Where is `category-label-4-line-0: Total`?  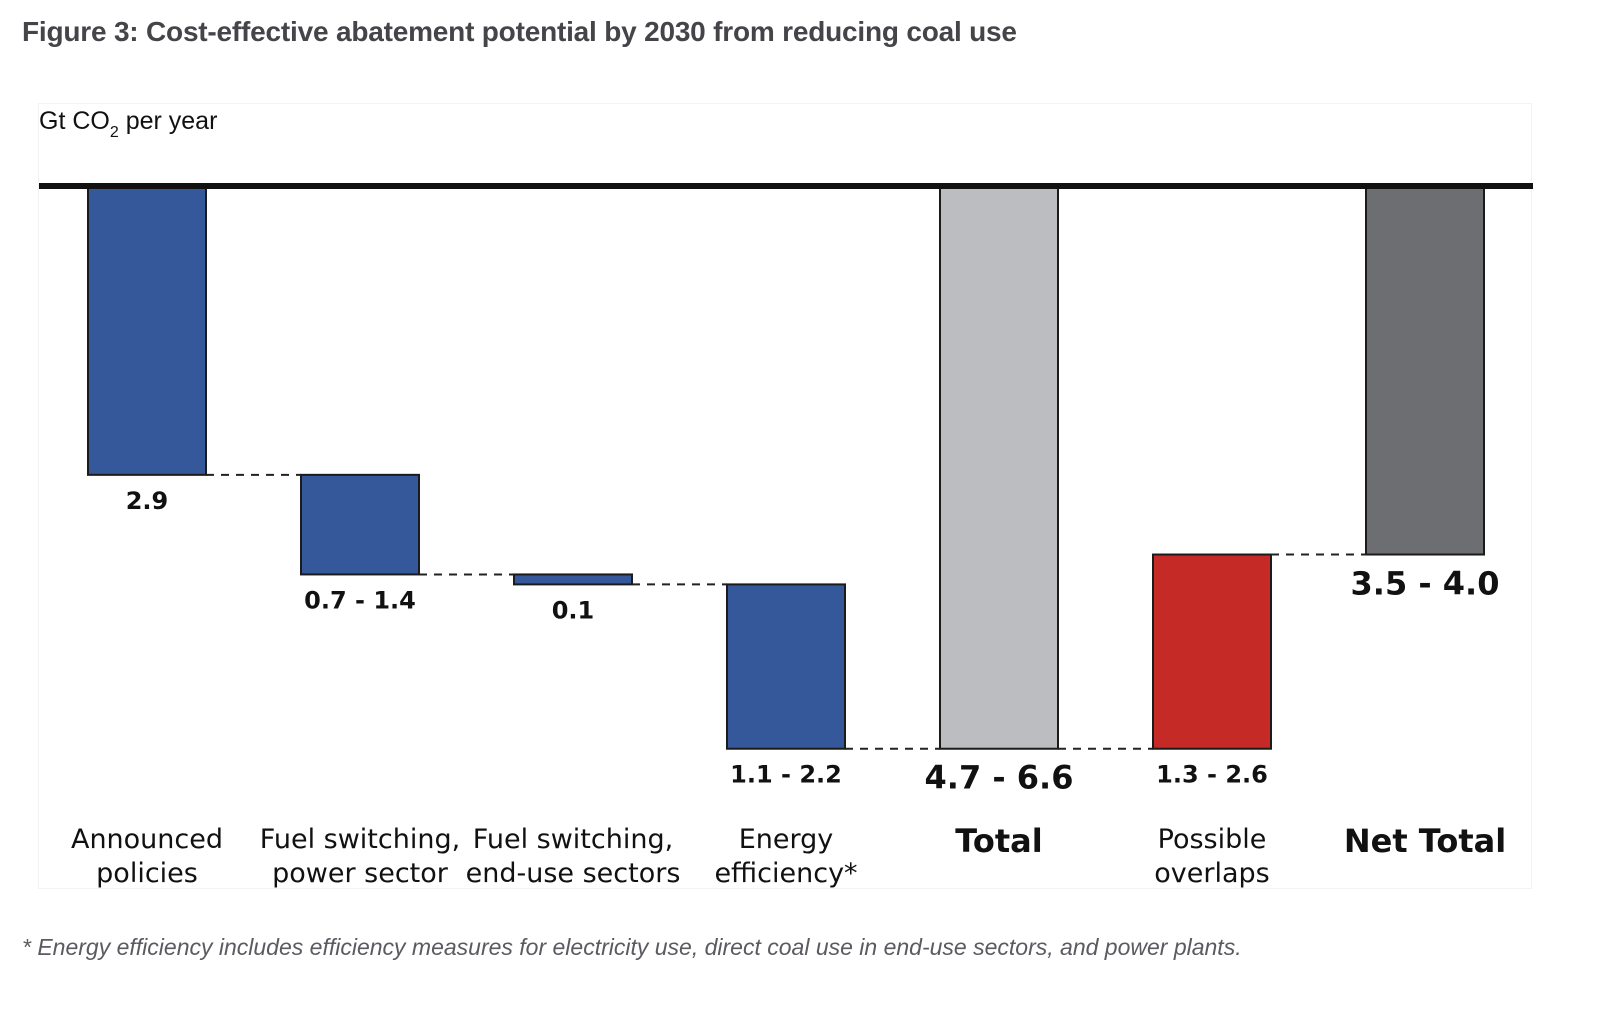
category-label-4-line-0: Total is located at coordinates (998, 841).